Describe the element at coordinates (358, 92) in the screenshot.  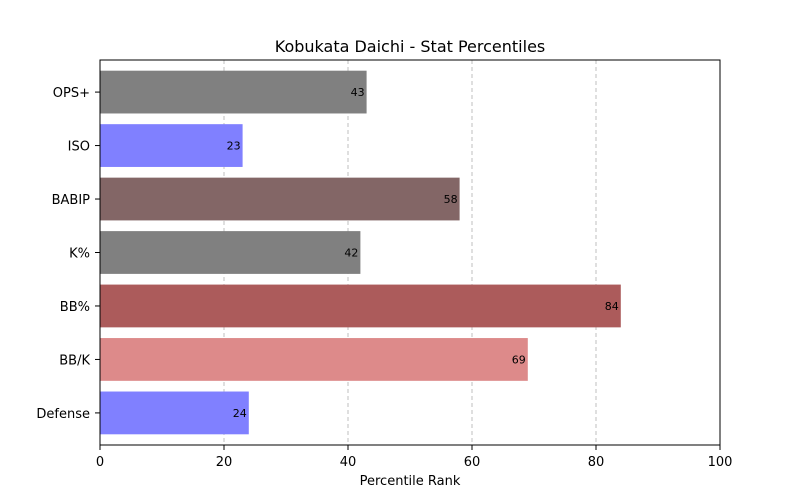
I see `bar-value-label: 43` at that location.